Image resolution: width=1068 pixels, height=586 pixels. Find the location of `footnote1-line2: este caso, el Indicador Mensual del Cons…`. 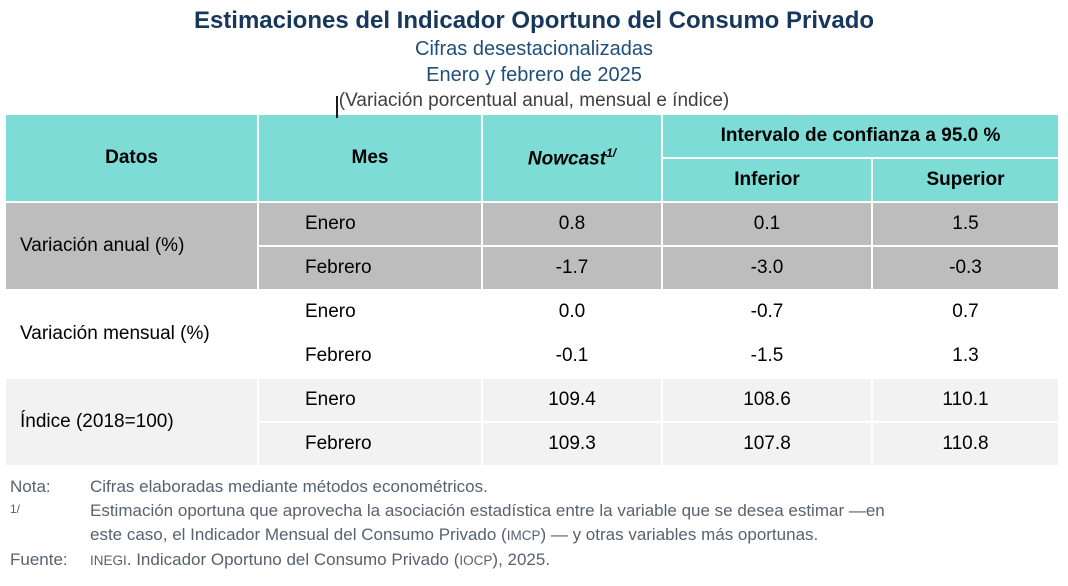

footnote1-line2: este caso, el Indicador Mensual del Cons… is located at coordinates (298, 534).